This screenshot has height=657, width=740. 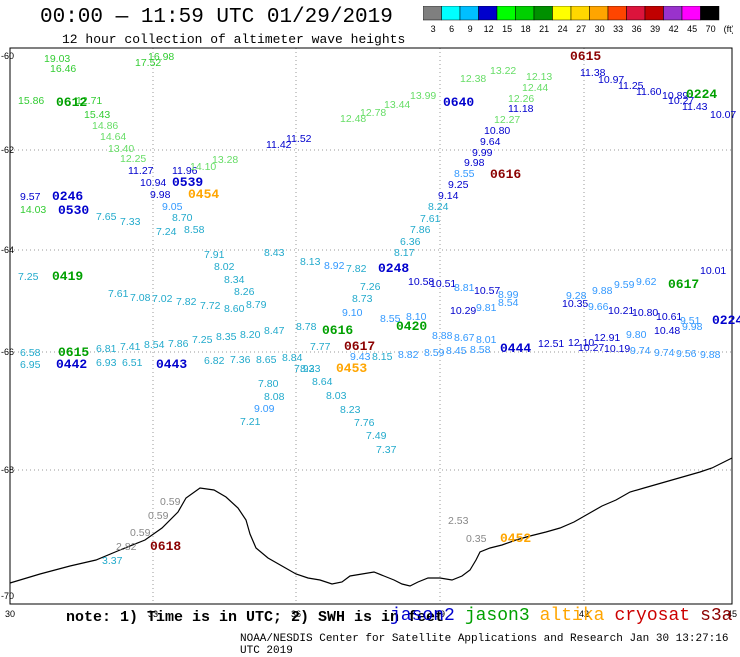 What do you see at coordinates (675, 96) in the screenshot?
I see `wave-height-value: 10.89` at bounding box center [675, 96].